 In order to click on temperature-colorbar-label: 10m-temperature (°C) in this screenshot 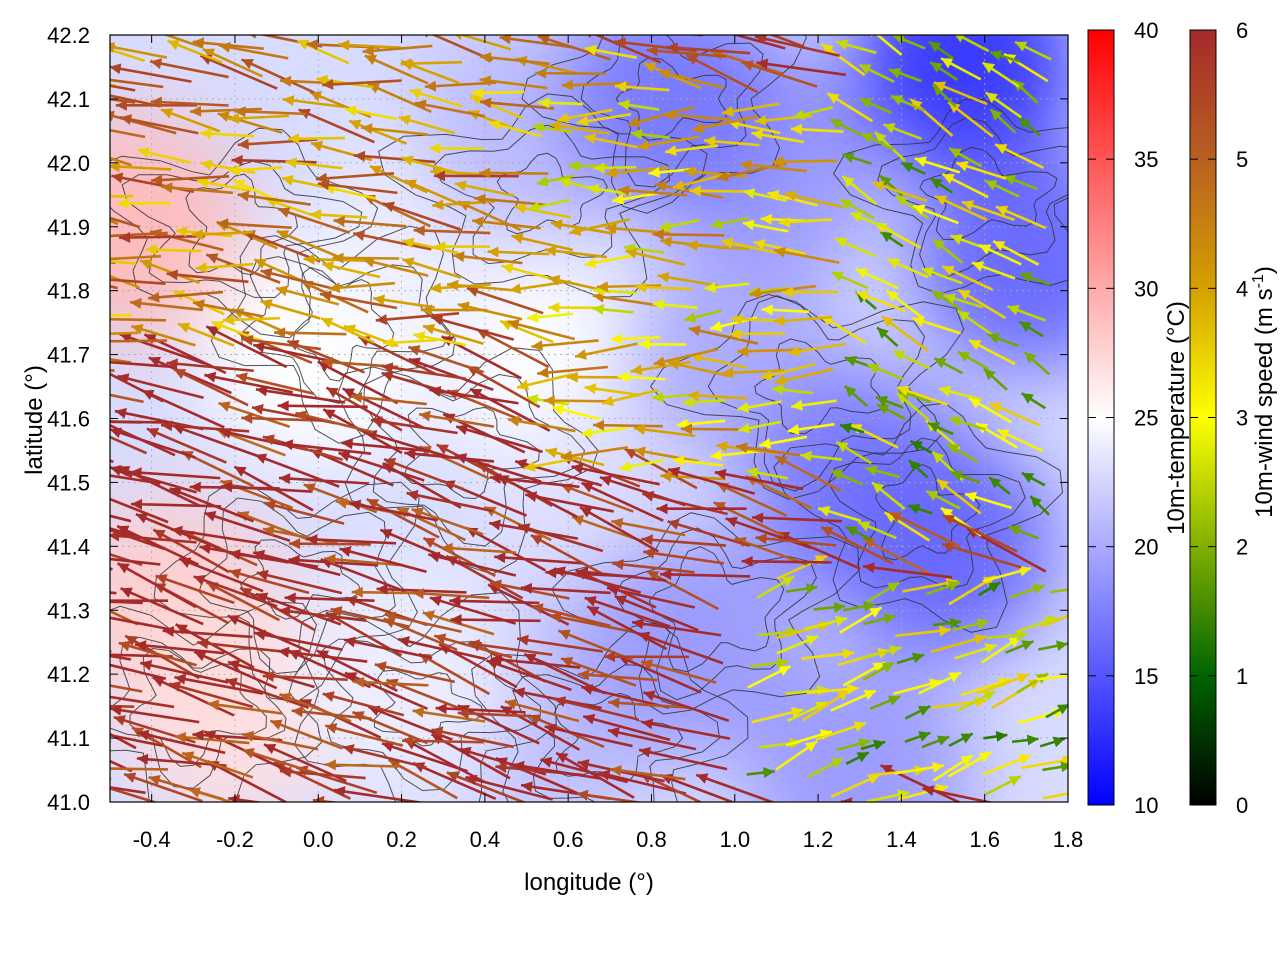, I will do `click(1176, 418)`.